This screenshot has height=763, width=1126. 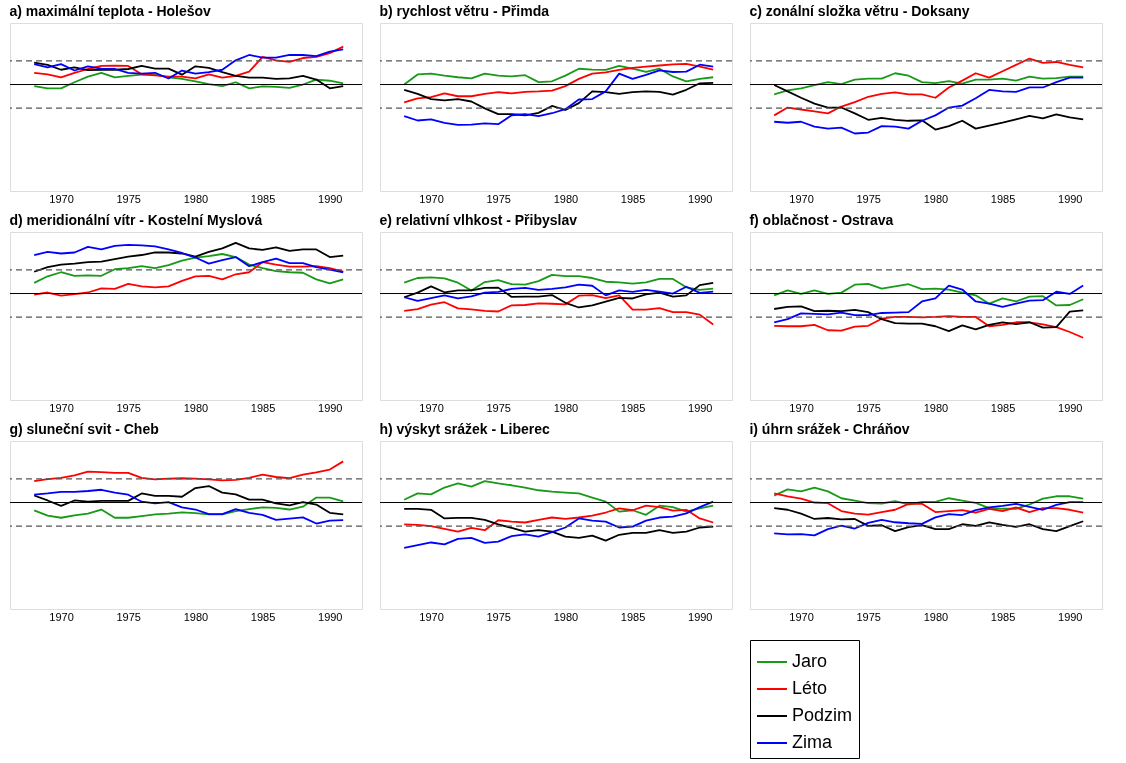 I want to click on legend-label: Podzim, so click(x=822, y=715).